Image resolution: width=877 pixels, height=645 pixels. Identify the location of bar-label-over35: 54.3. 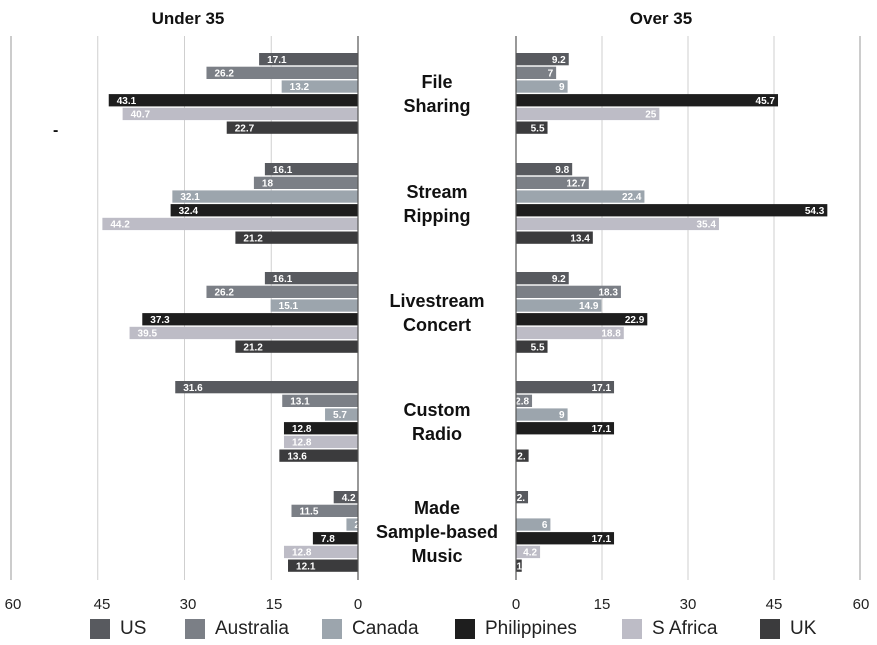
(815, 211).